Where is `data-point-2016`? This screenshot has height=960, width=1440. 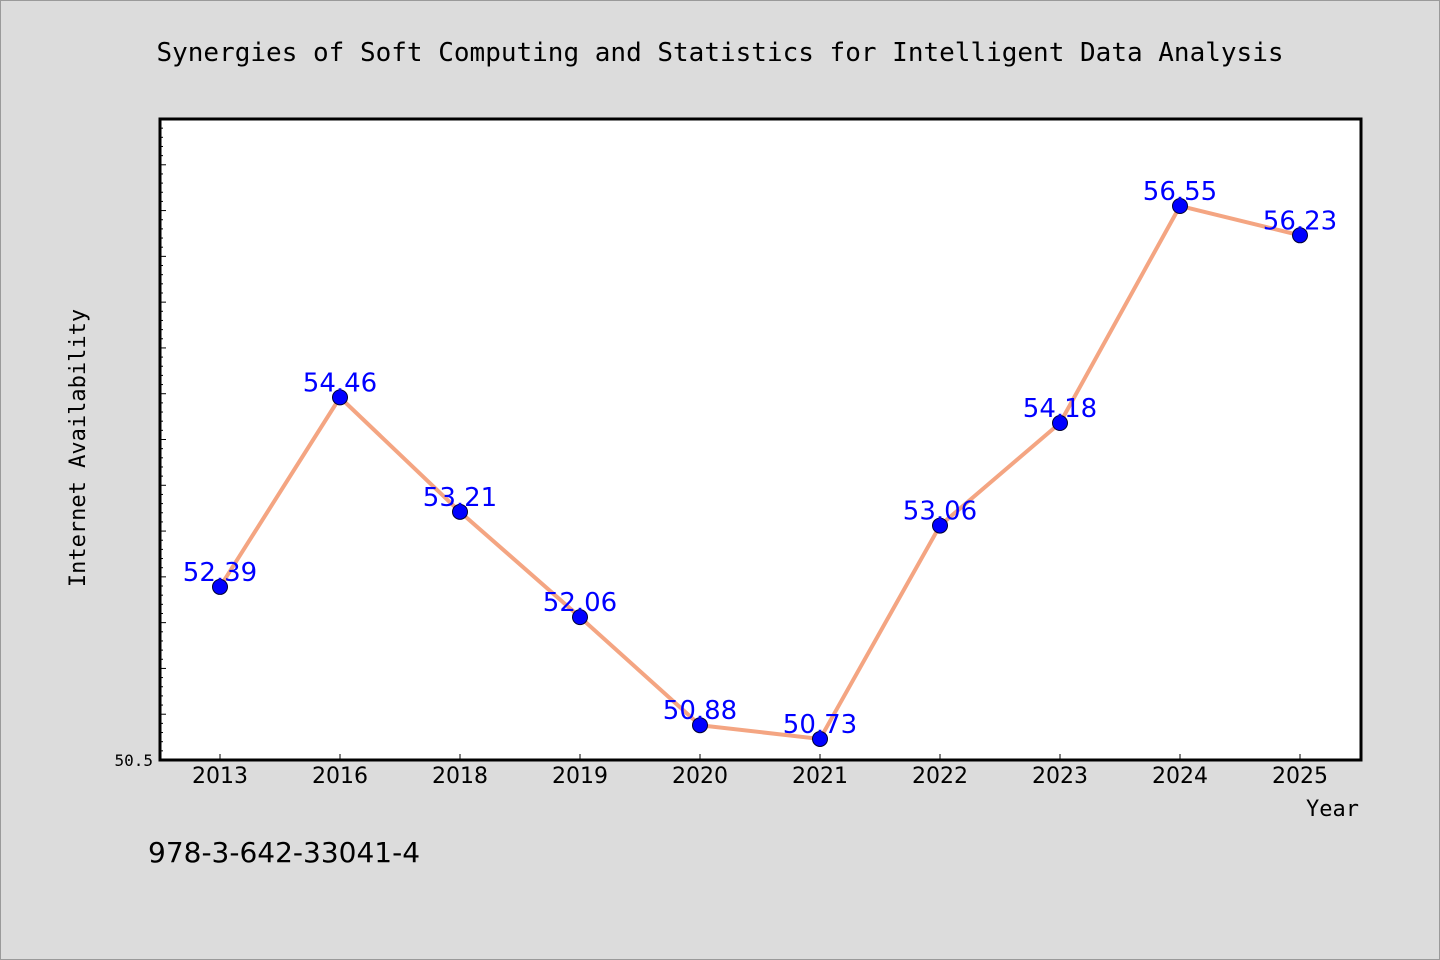 data-point-2016 is located at coordinates (340, 397).